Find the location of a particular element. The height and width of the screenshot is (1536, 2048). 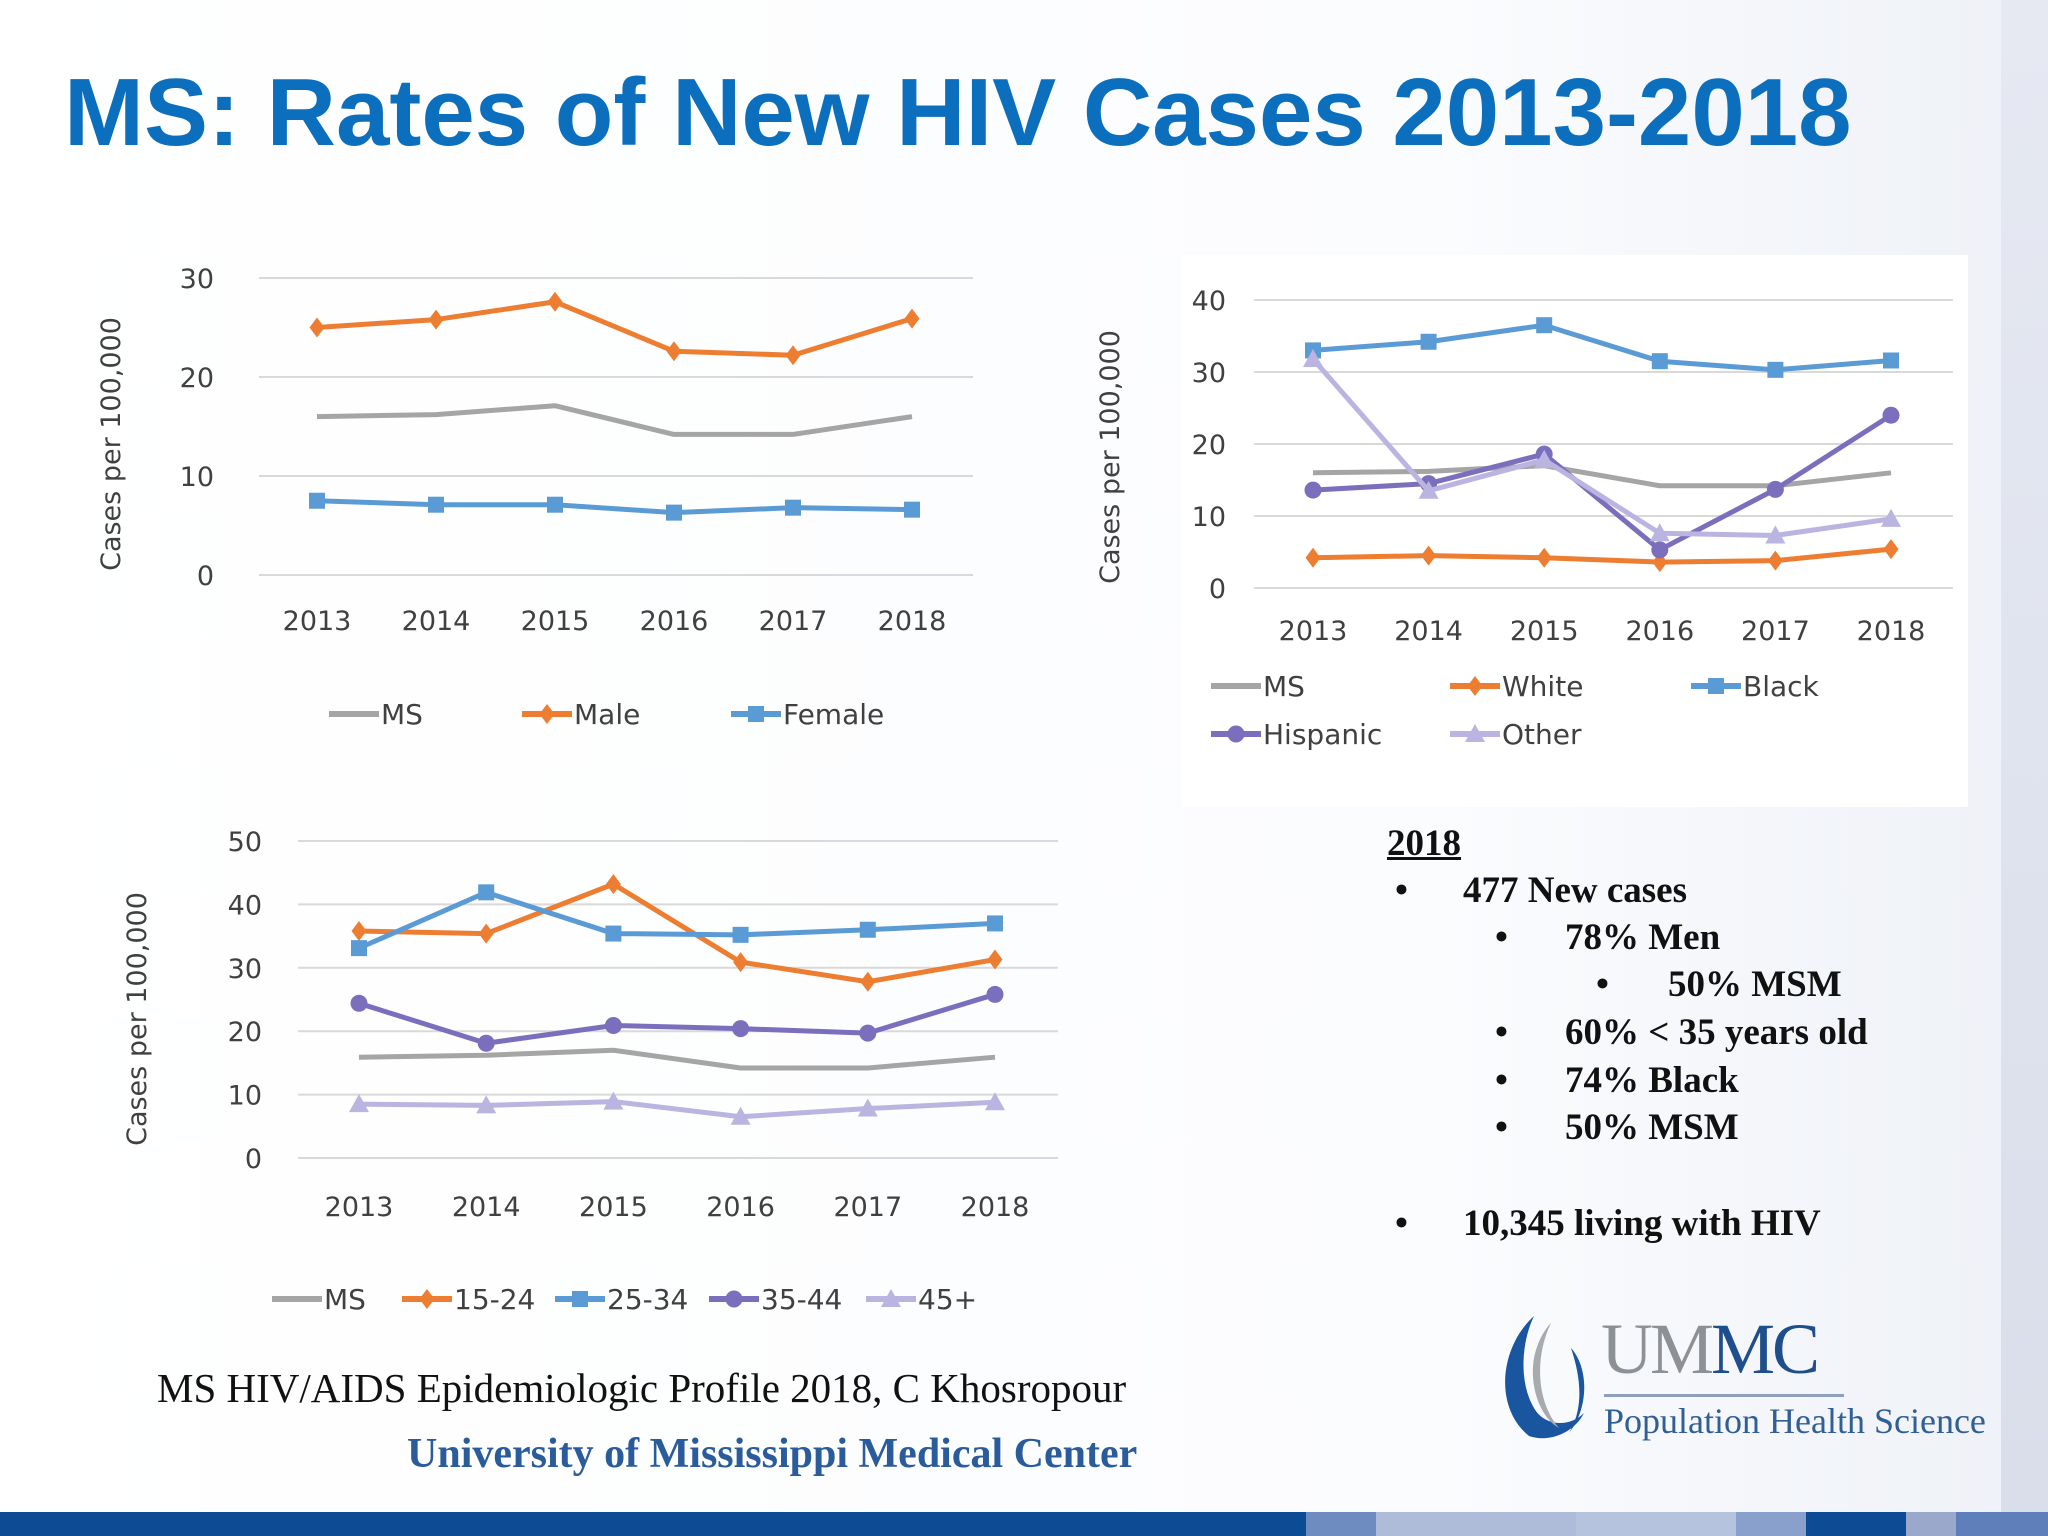

x-tick-label: 2015 is located at coordinates (1544, 631).